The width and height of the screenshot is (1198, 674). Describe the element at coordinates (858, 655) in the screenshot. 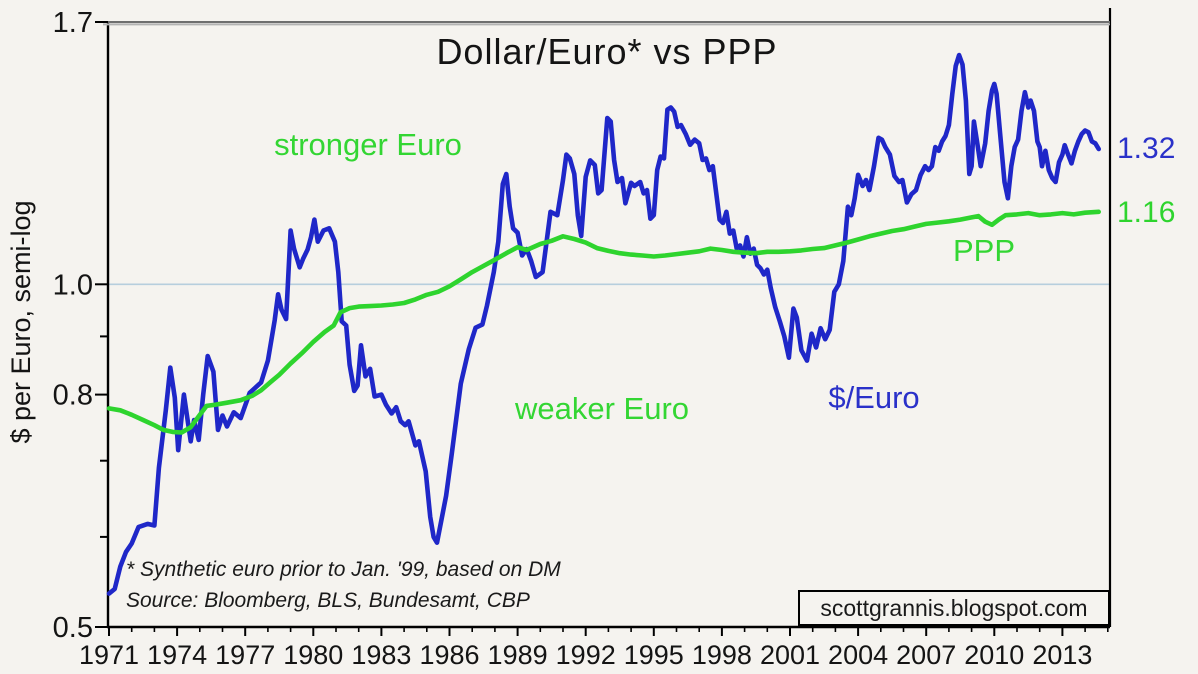

I see `x-tick-label: 2004` at that location.